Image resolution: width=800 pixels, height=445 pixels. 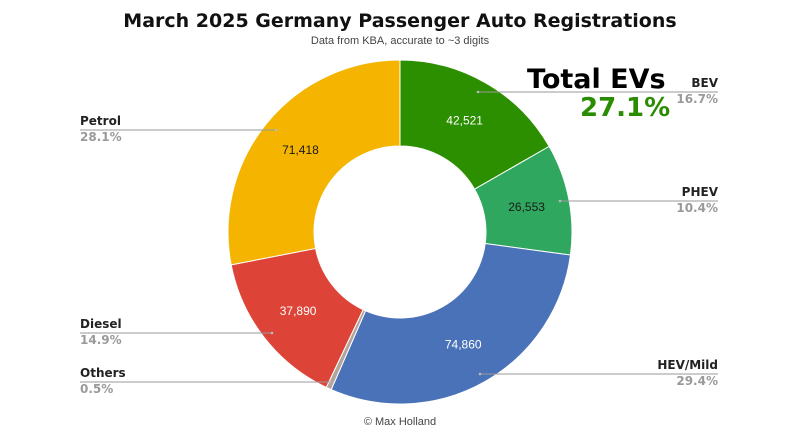 I want to click on leader-dot-petrol, so click(x=276, y=130).